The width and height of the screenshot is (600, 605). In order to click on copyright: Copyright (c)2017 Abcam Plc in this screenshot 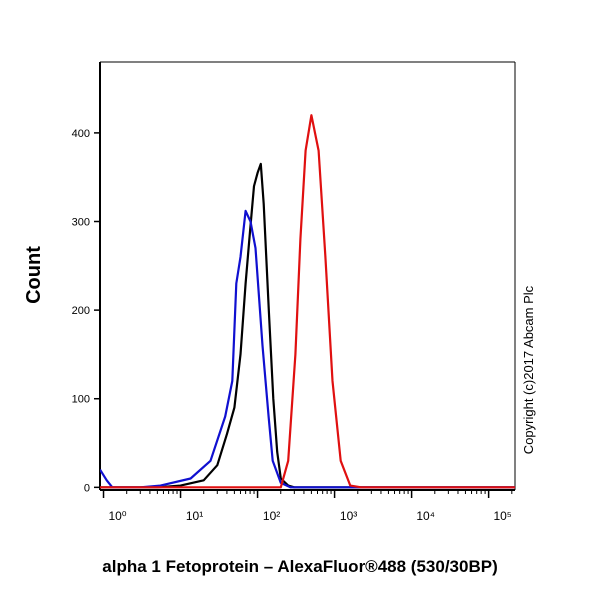, I will do `click(528, 369)`.